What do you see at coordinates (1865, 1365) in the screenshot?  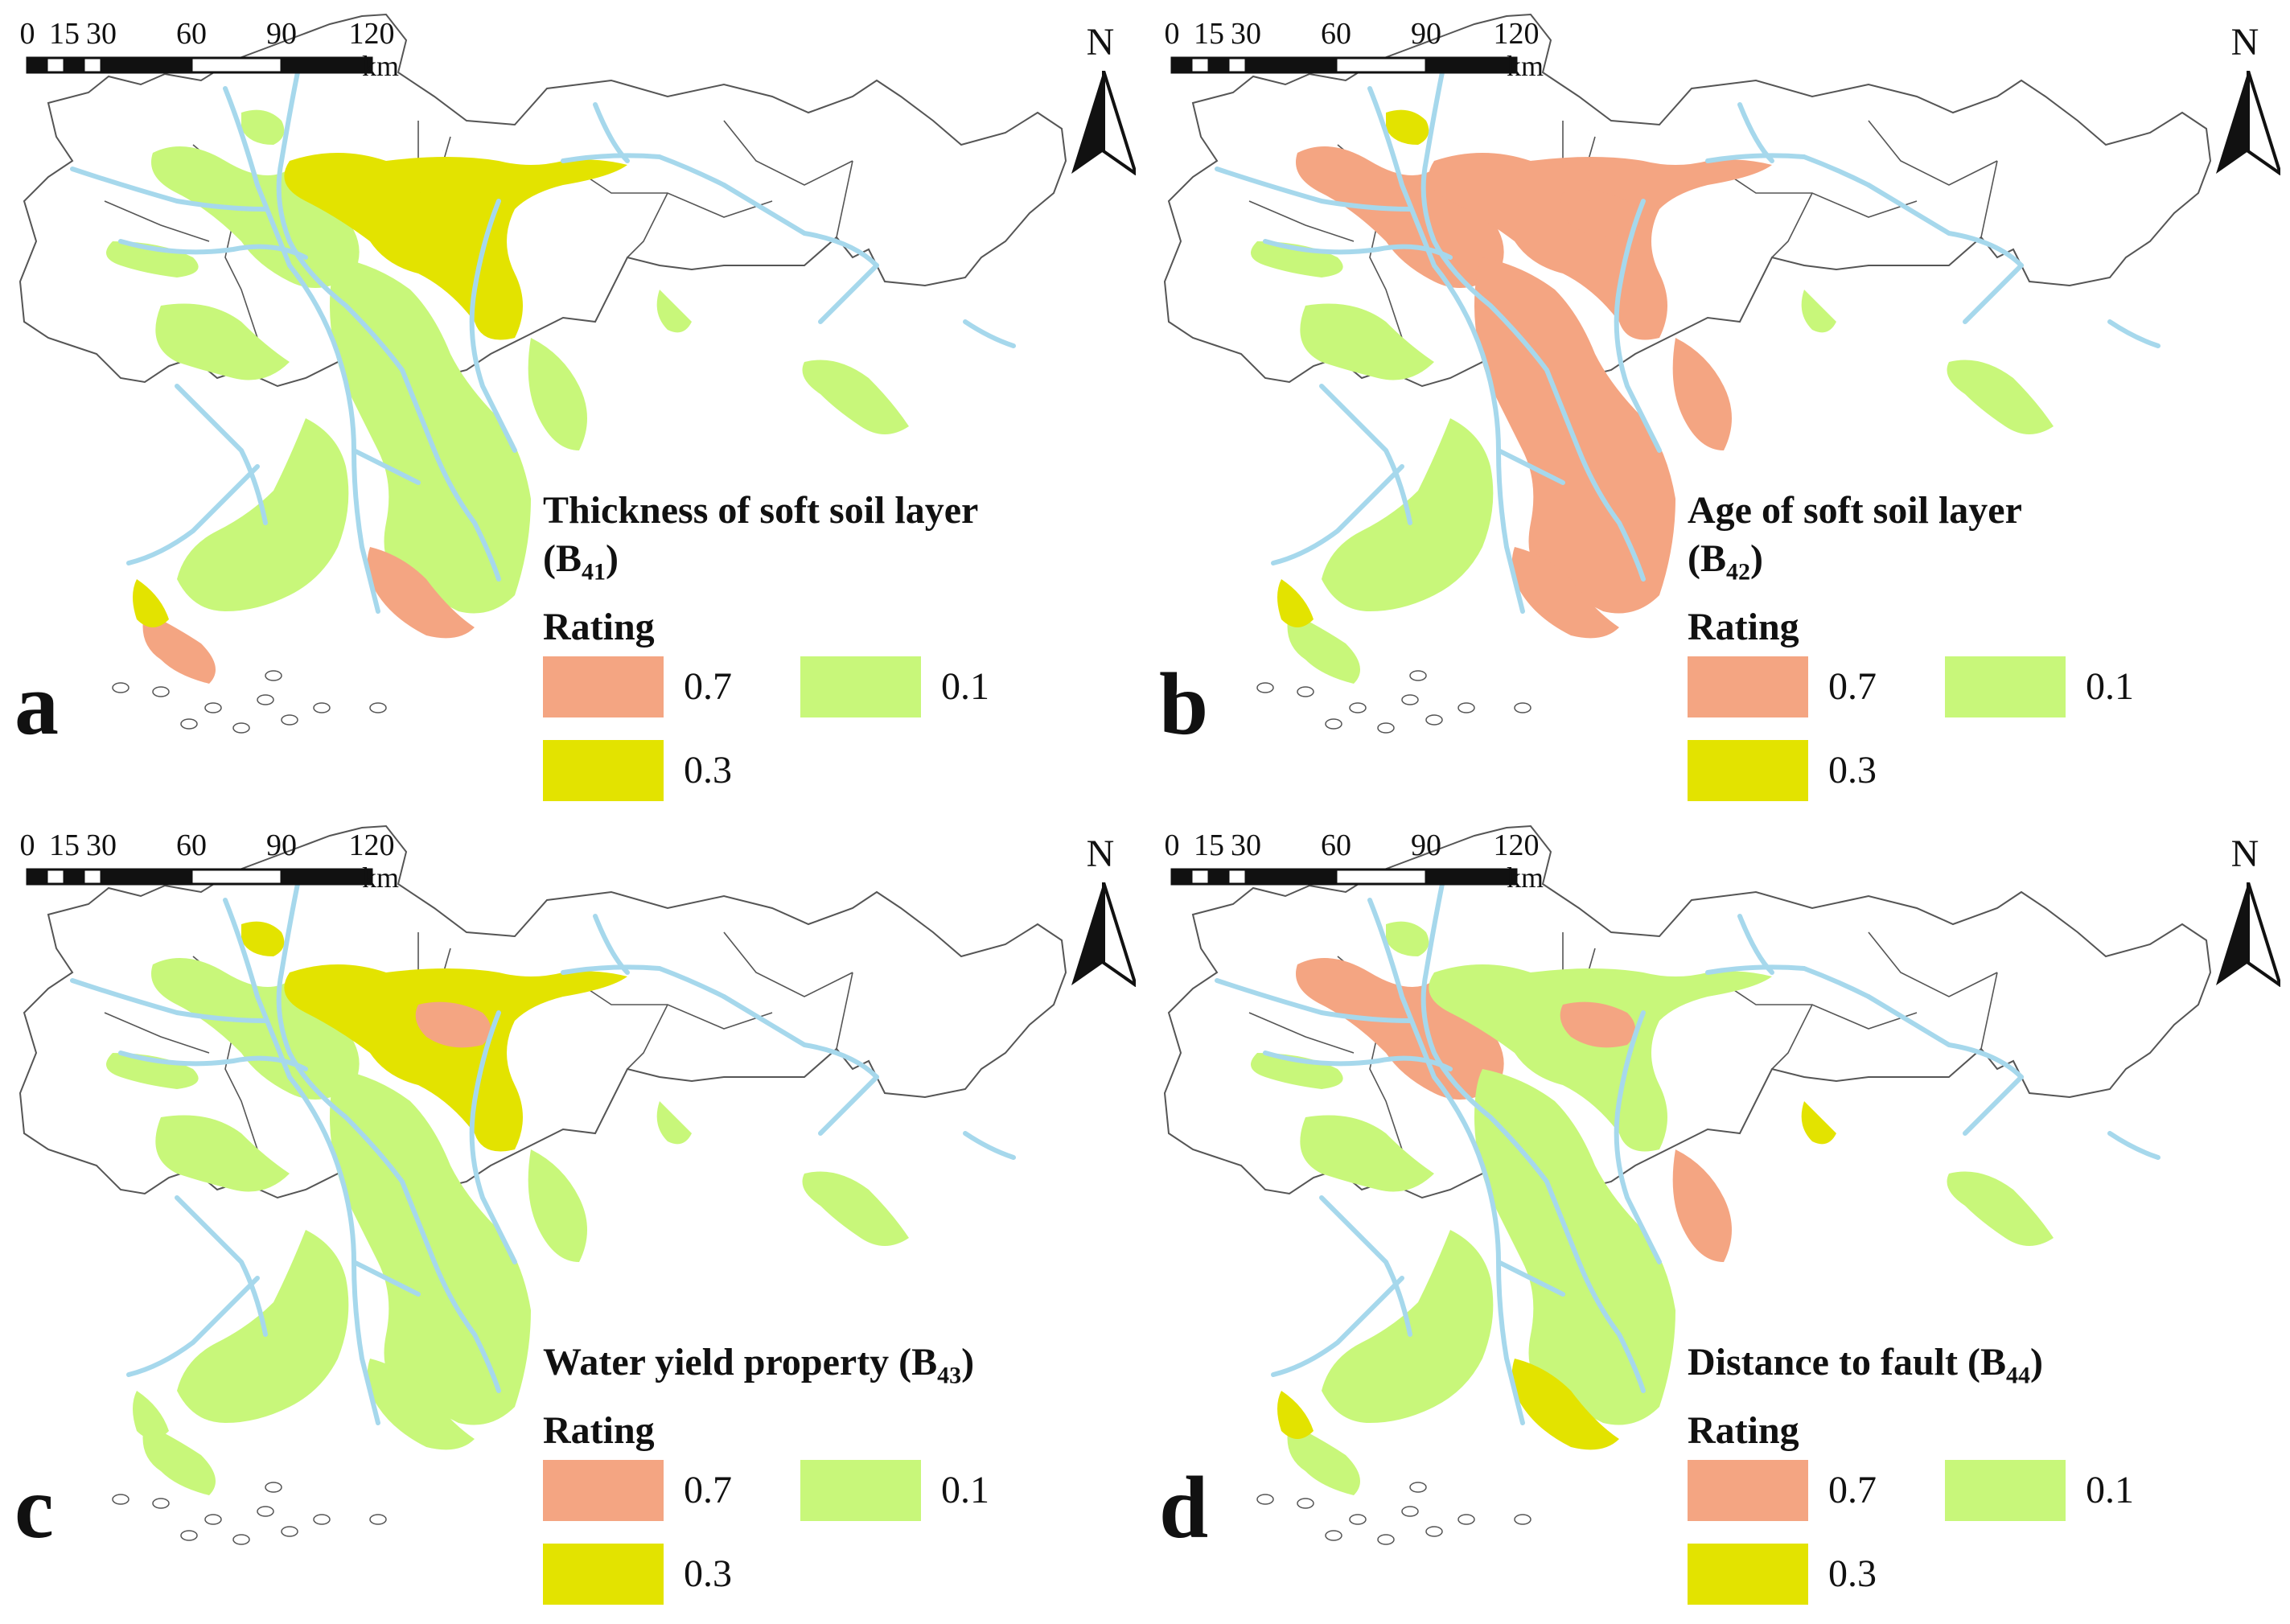 I see `legend-title: Distance to fault (B44)` at bounding box center [1865, 1365].